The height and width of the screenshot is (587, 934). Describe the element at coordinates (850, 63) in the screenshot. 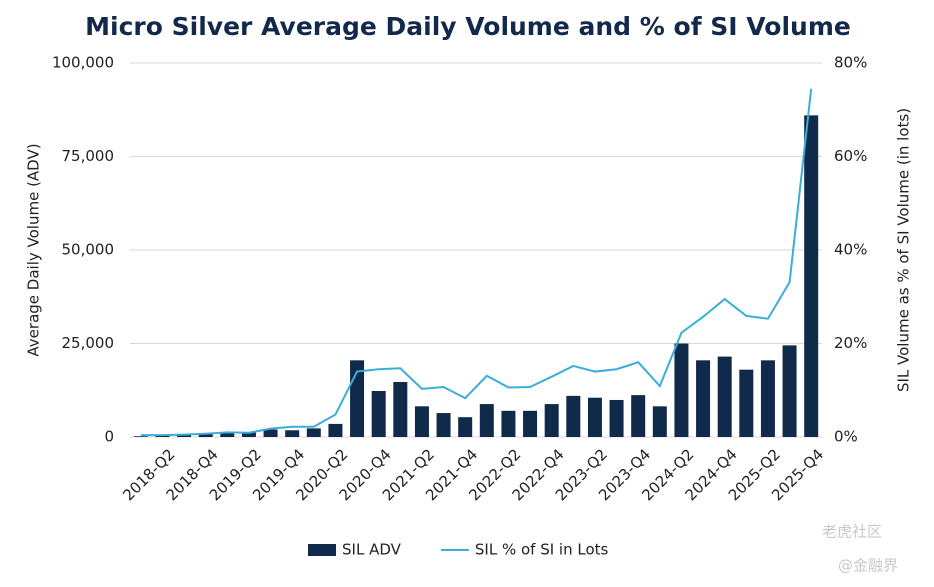

I see `y2-tick-label: 80%` at that location.